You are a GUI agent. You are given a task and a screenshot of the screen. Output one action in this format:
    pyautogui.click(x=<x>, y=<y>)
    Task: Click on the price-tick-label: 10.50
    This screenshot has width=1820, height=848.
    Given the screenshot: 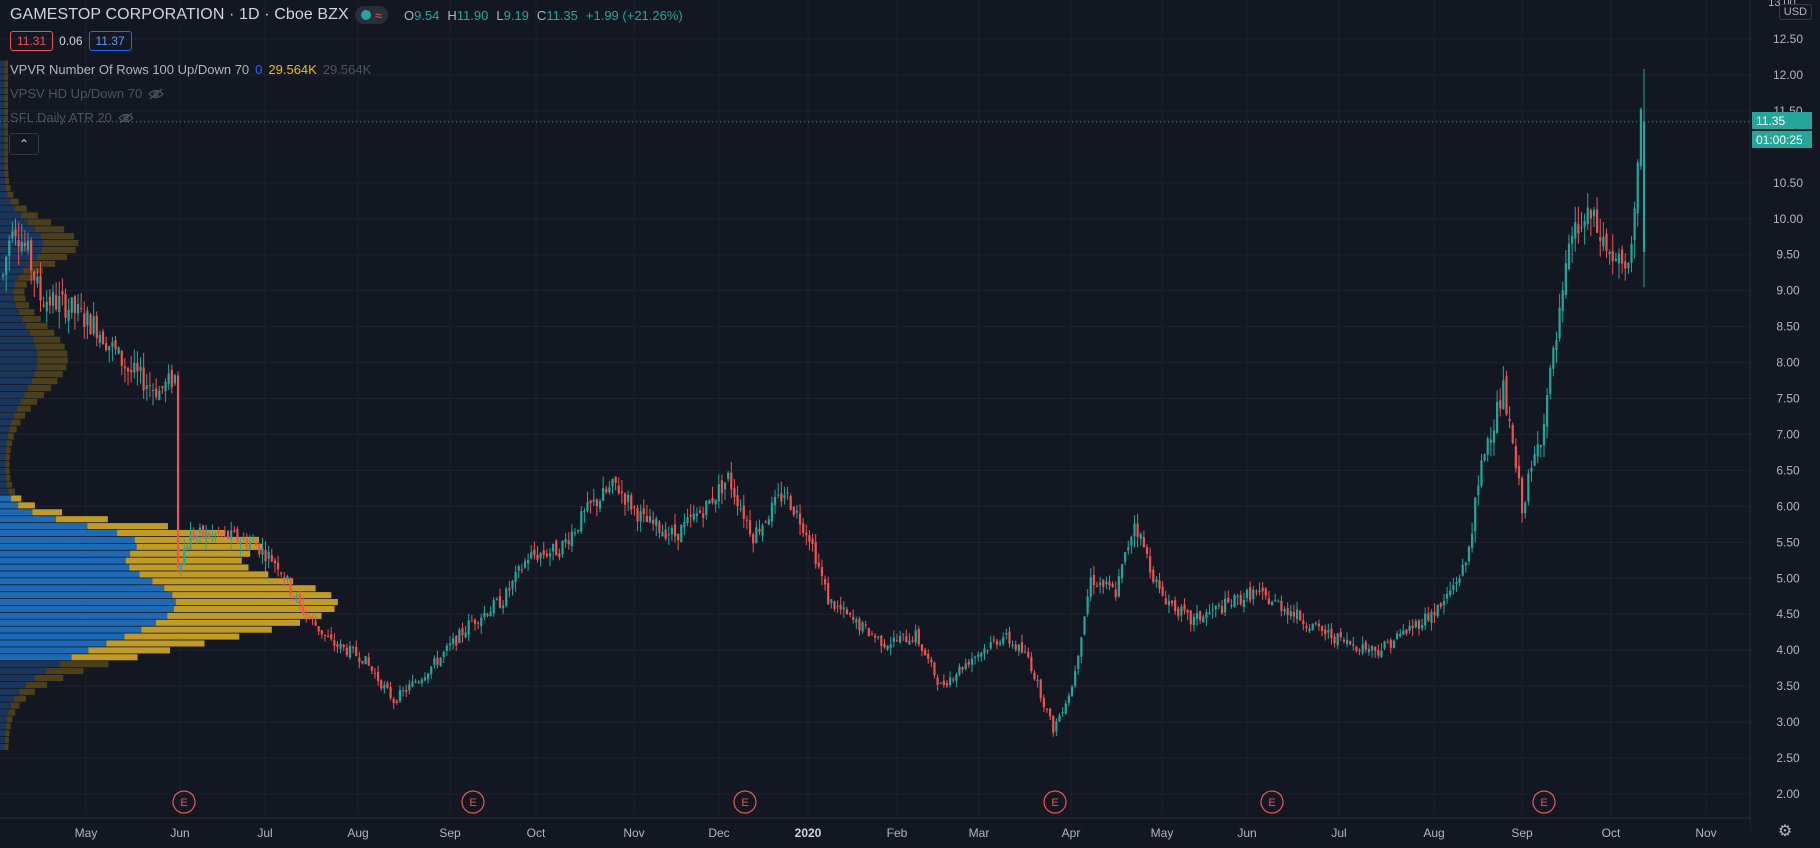 What is the action you would take?
    pyautogui.click(x=1788, y=183)
    